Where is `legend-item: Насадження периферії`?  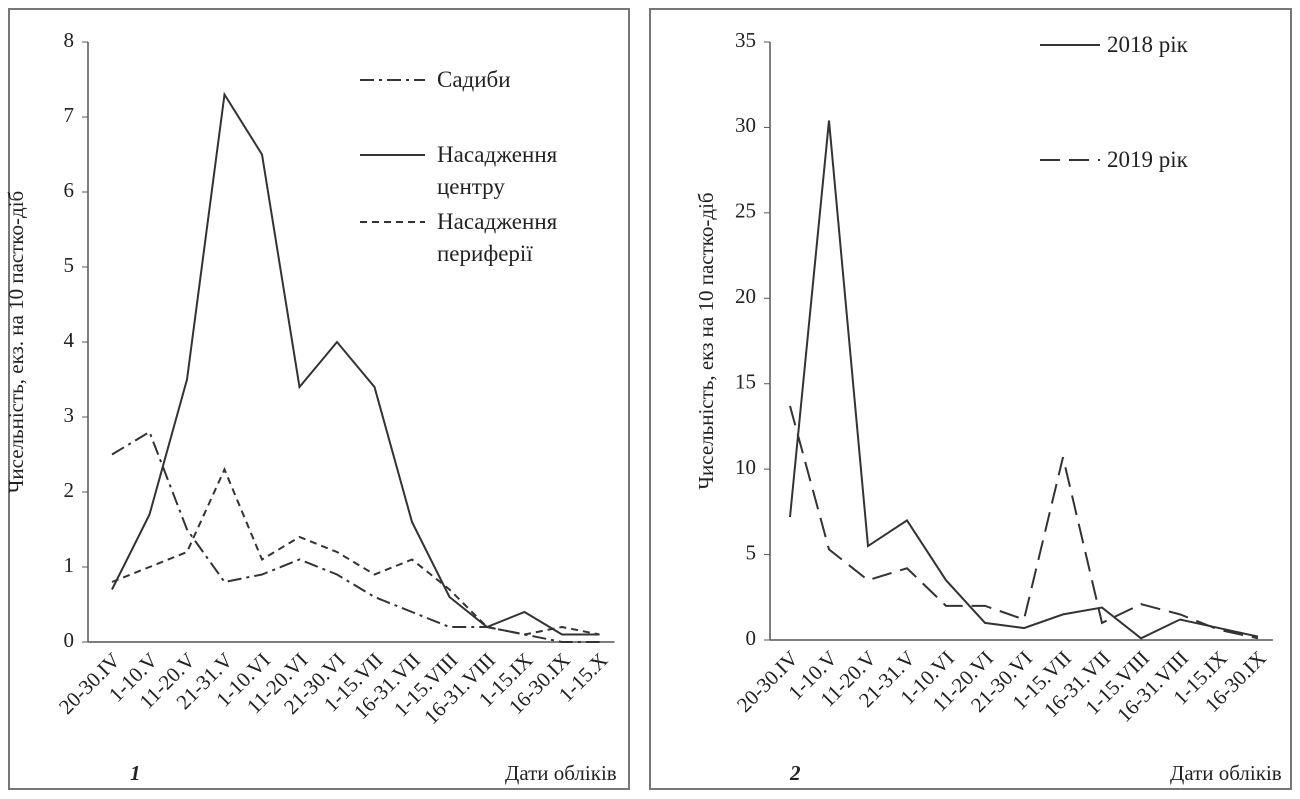
legend-item: Насадження периферії is located at coordinates (497, 237).